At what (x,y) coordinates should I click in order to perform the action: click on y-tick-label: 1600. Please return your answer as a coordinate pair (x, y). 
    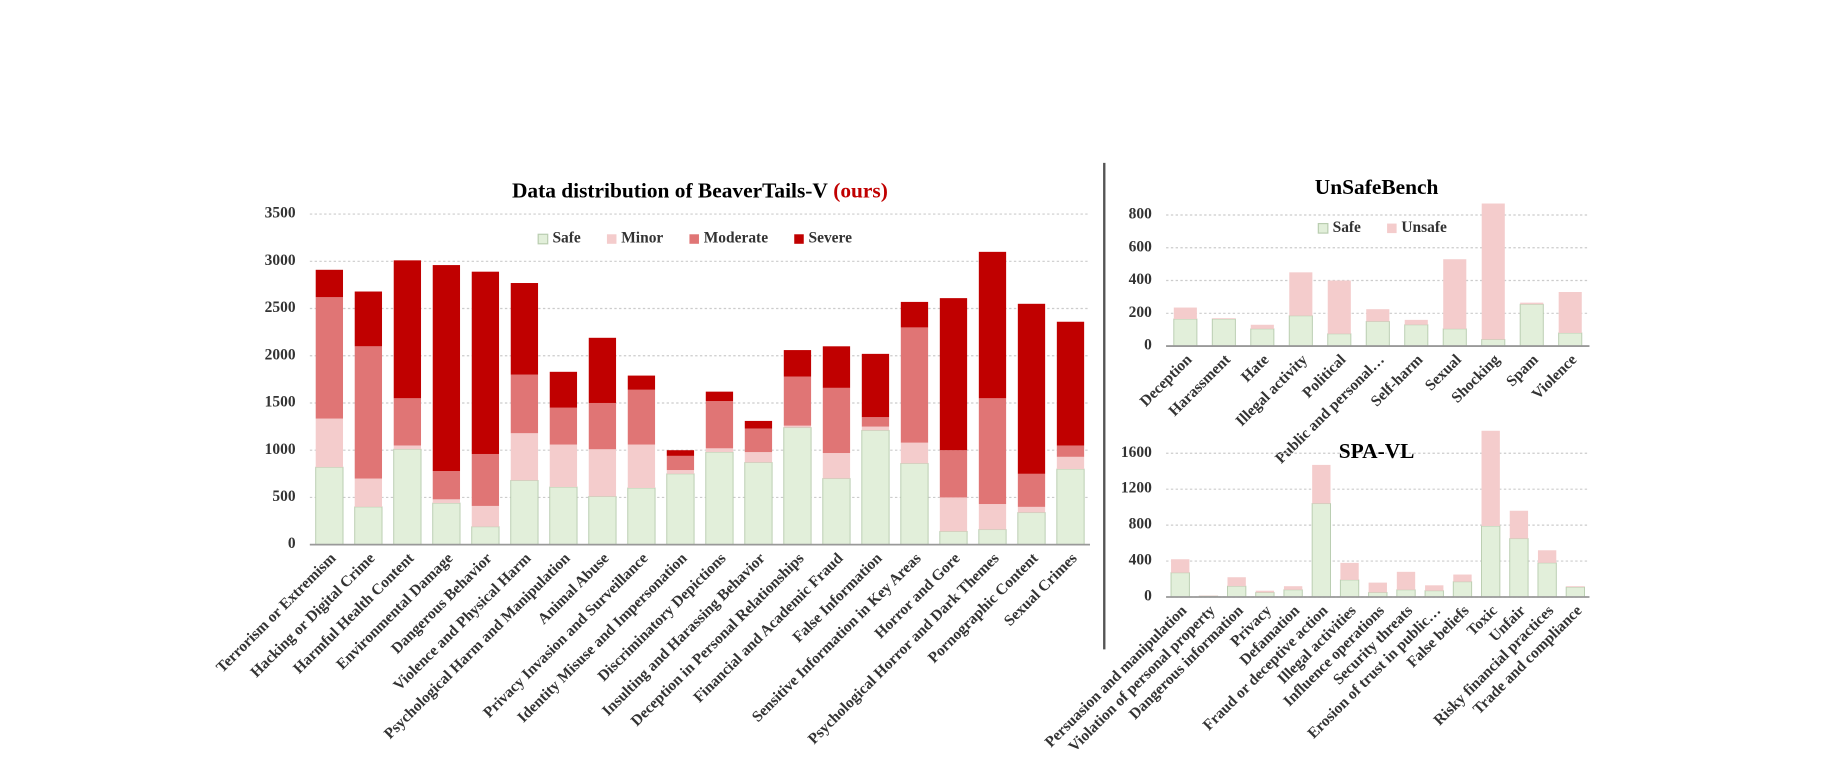
    Looking at the image, I should click on (1136, 452).